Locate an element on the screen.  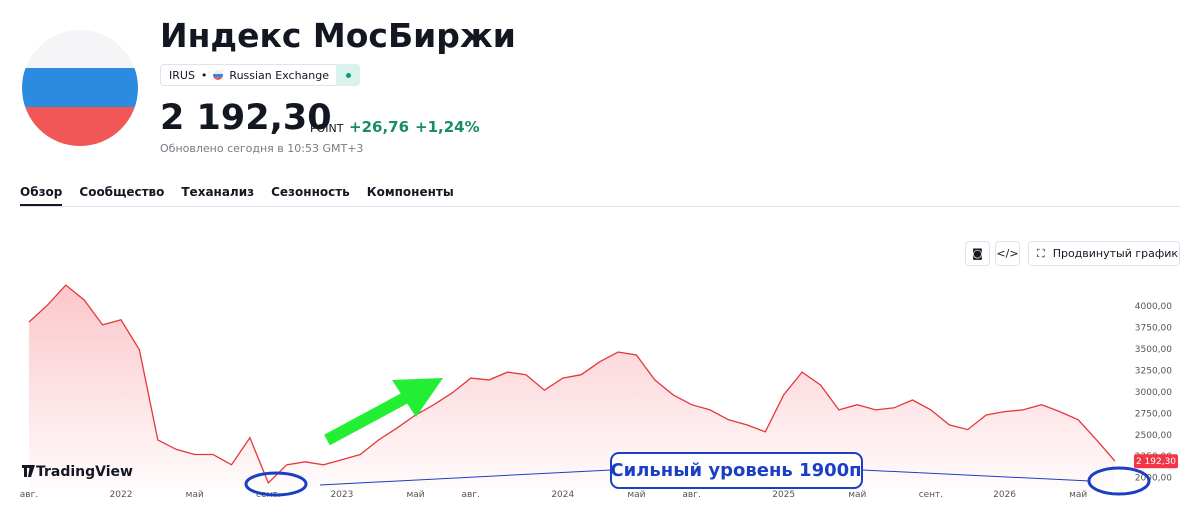
advanced-chart-button: ⛶ Продвинутый график is located at coordinates (1104, 253).